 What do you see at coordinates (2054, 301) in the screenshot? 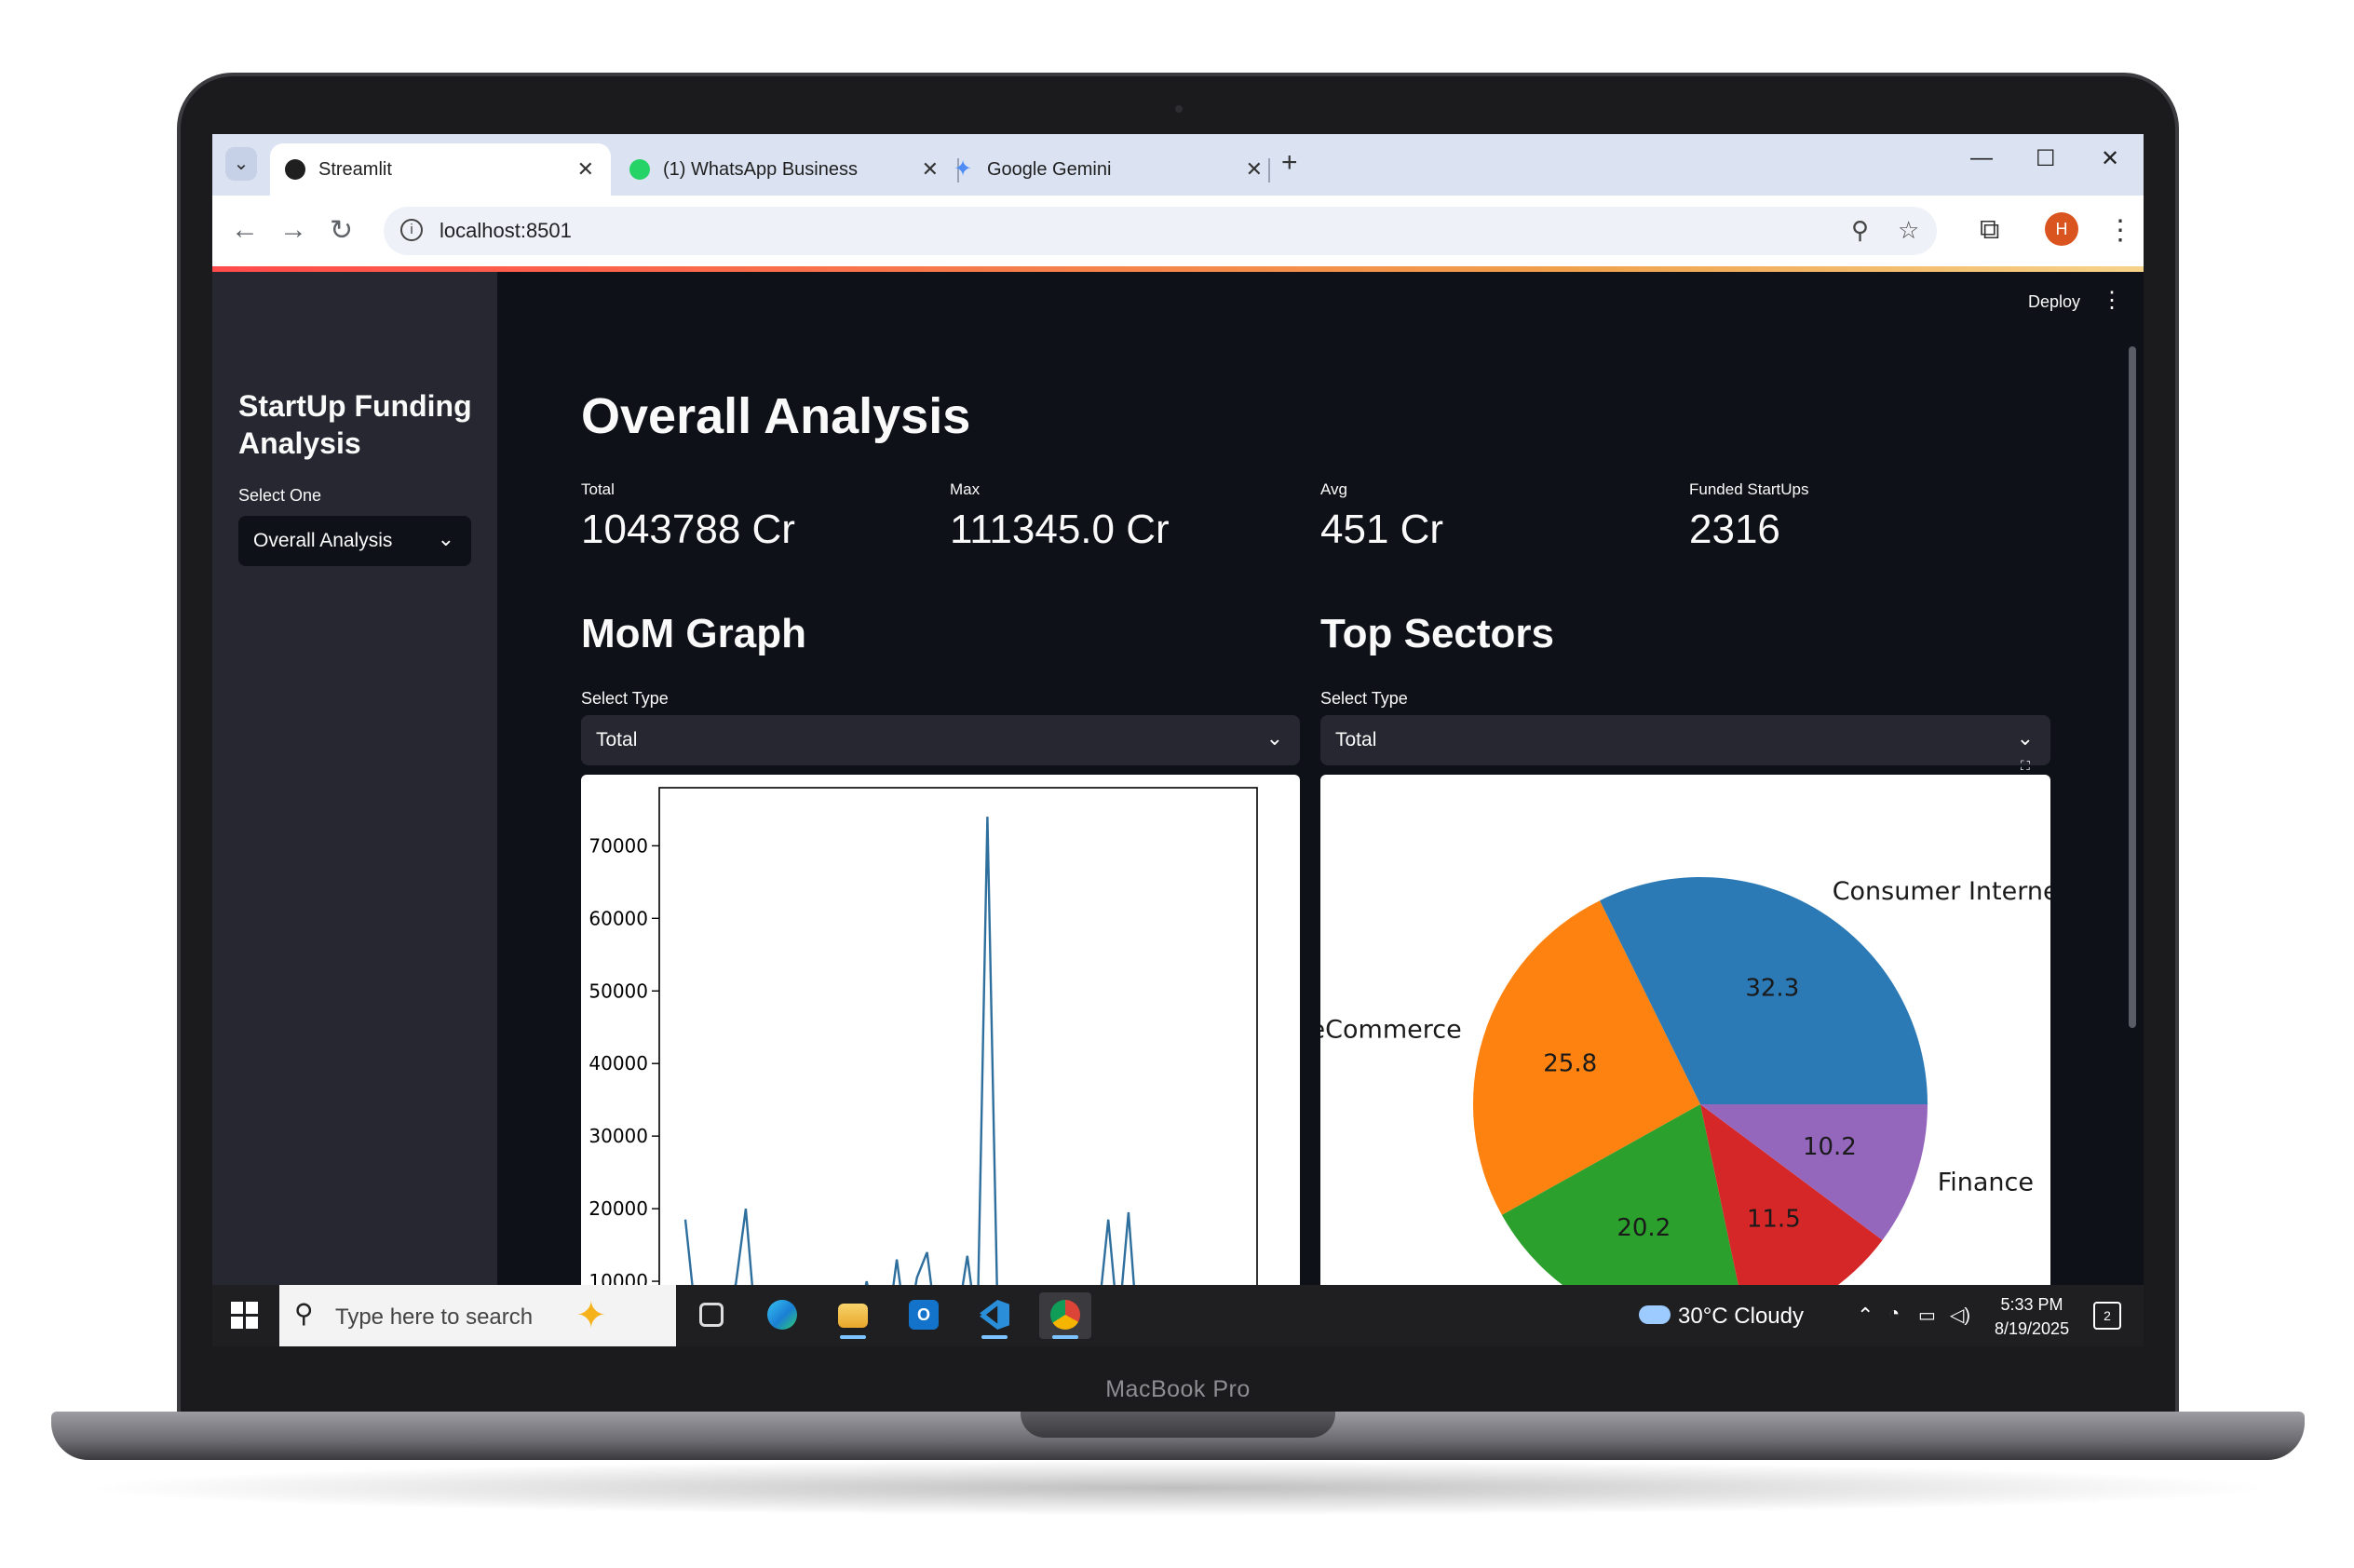
I see `deploy-button: Deploy` at bounding box center [2054, 301].